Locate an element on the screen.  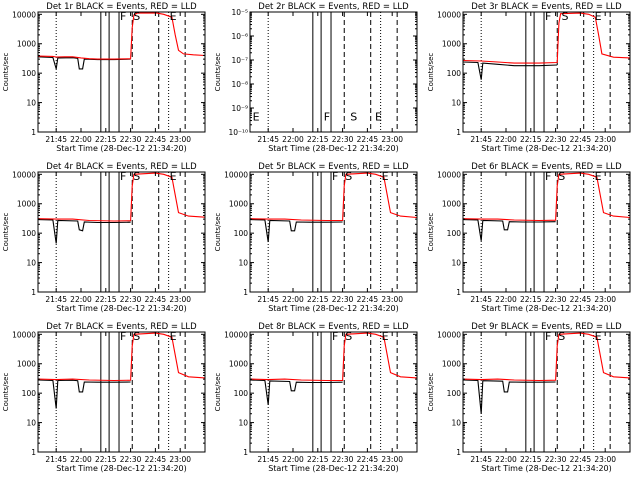
panel-title: Det 5r BLACK = Events, RED = LLD is located at coordinates (333, 167).